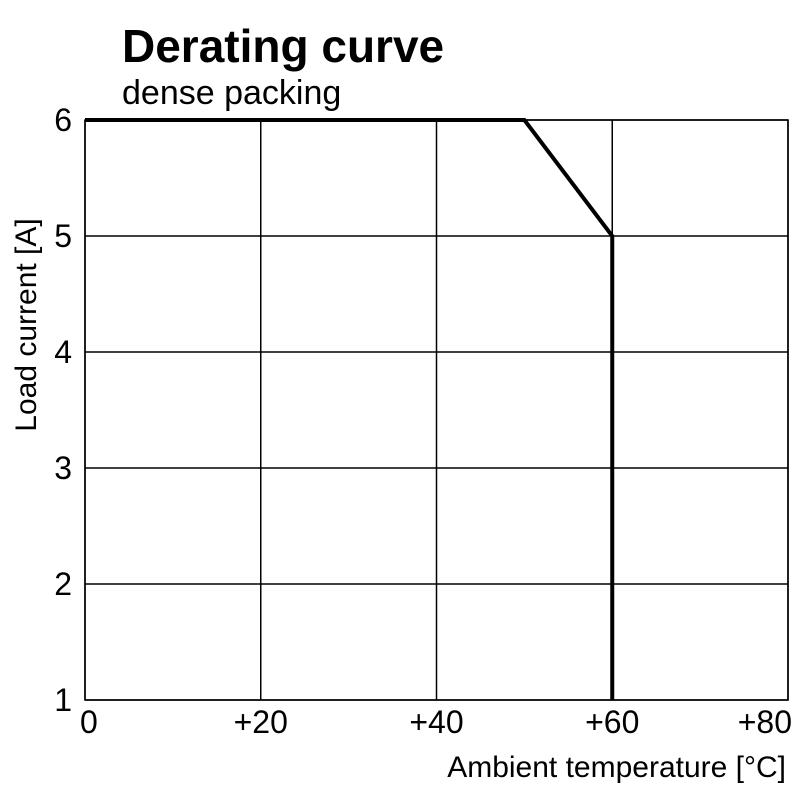 The height and width of the screenshot is (800, 800). I want to click on y-tick-label: 2, so click(63, 584).